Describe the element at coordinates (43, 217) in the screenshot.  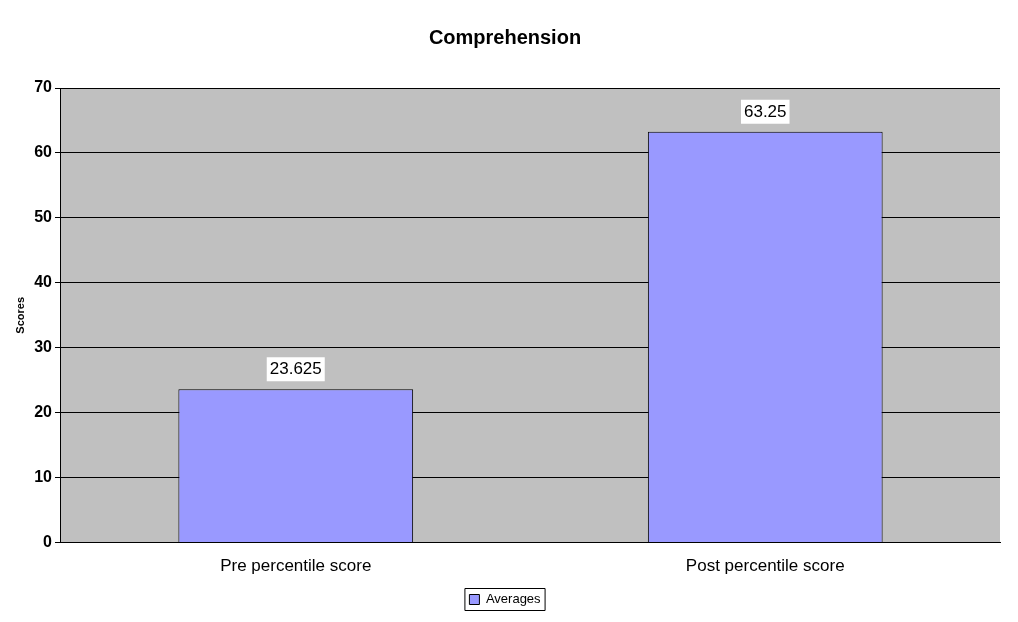
I see `y-tick-label: 50` at that location.